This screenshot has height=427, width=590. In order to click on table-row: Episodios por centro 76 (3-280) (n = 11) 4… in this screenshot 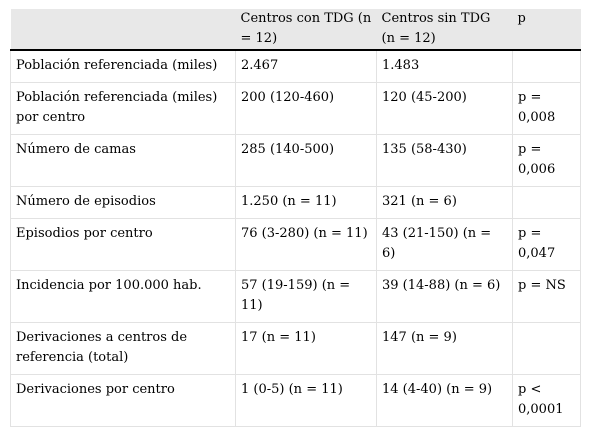, I will do `click(295, 244)`.